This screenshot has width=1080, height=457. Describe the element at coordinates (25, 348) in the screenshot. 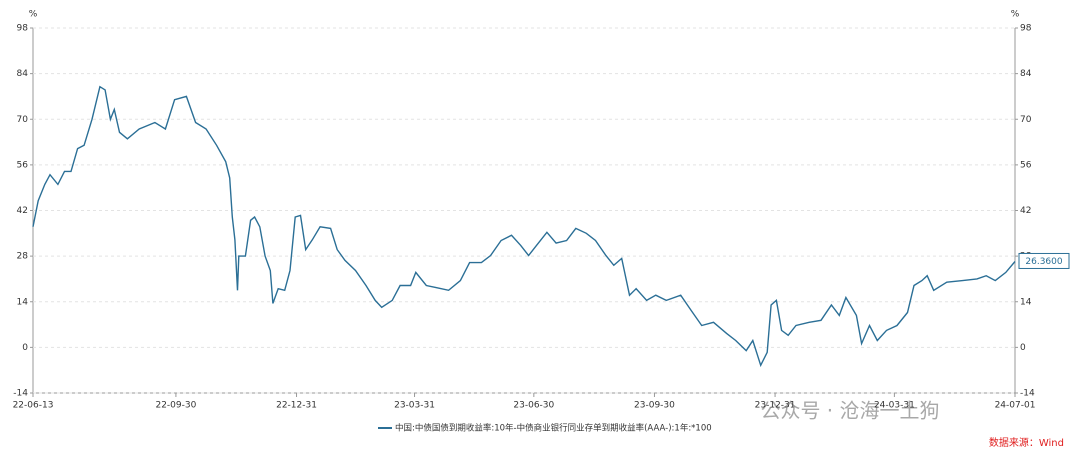

I see `y-tick-label: 0` at that location.